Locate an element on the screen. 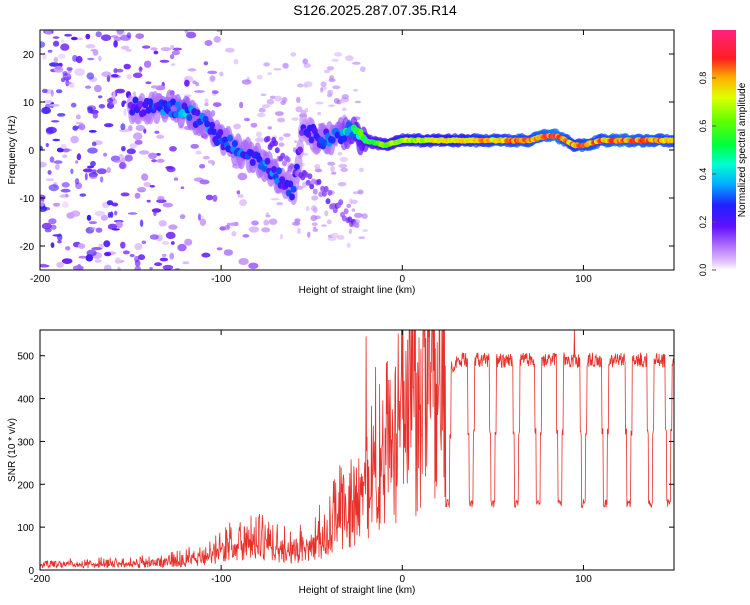 The height and width of the screenshot is (605, 750). y-tick-label: 400 is located at coordinates (25, 400).